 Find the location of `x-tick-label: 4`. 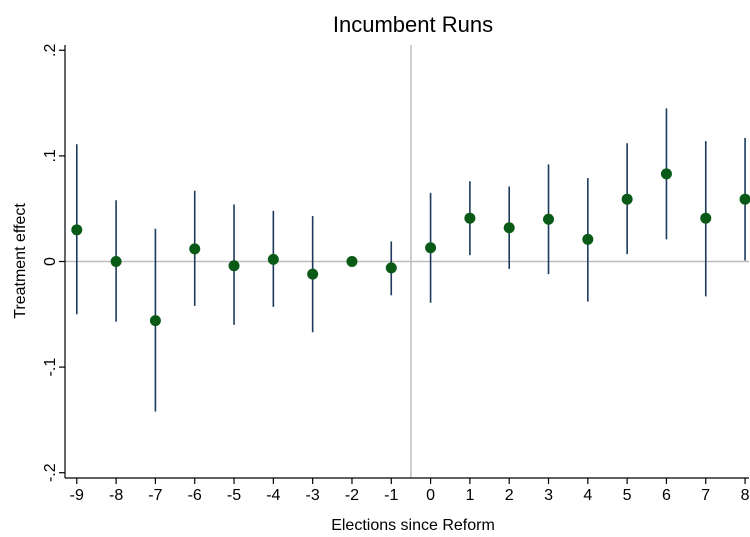

x-tick-label: 4 is located at coordinates (587, 495).